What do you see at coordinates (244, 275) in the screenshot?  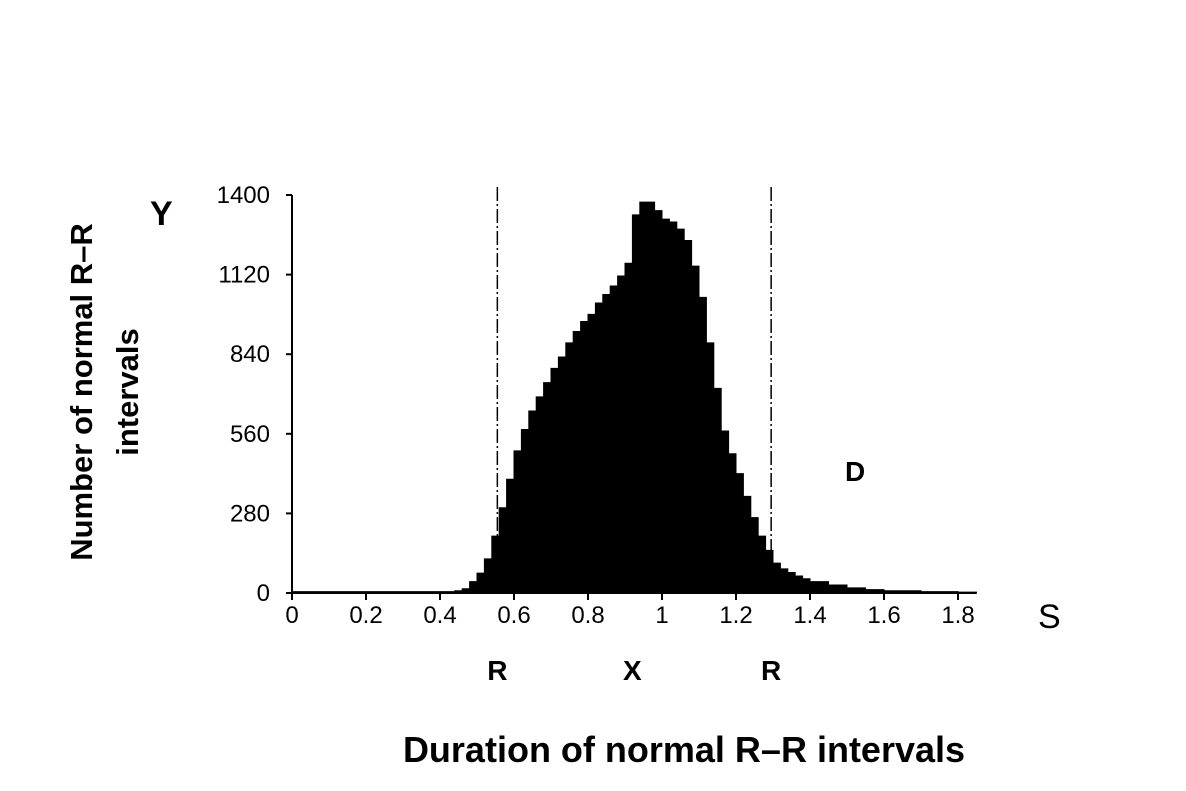 I see `y-tick-label: 1120` at bounding box center [244, 275].